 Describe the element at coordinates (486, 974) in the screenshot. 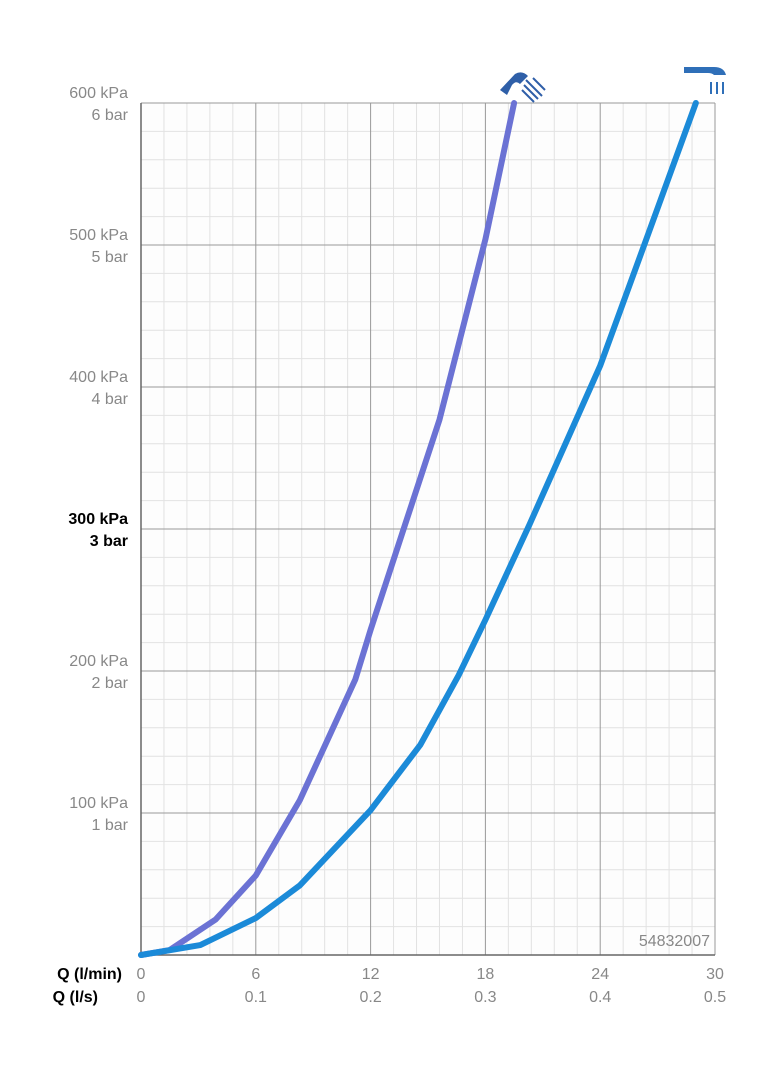

I see `x-tick-label: 18` at that location.